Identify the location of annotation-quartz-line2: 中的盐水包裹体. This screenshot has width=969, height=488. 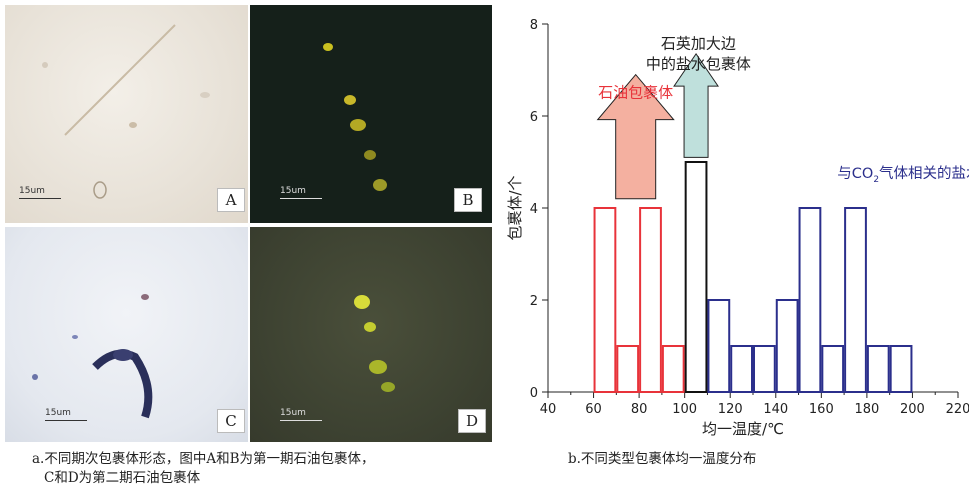
(698, 64).